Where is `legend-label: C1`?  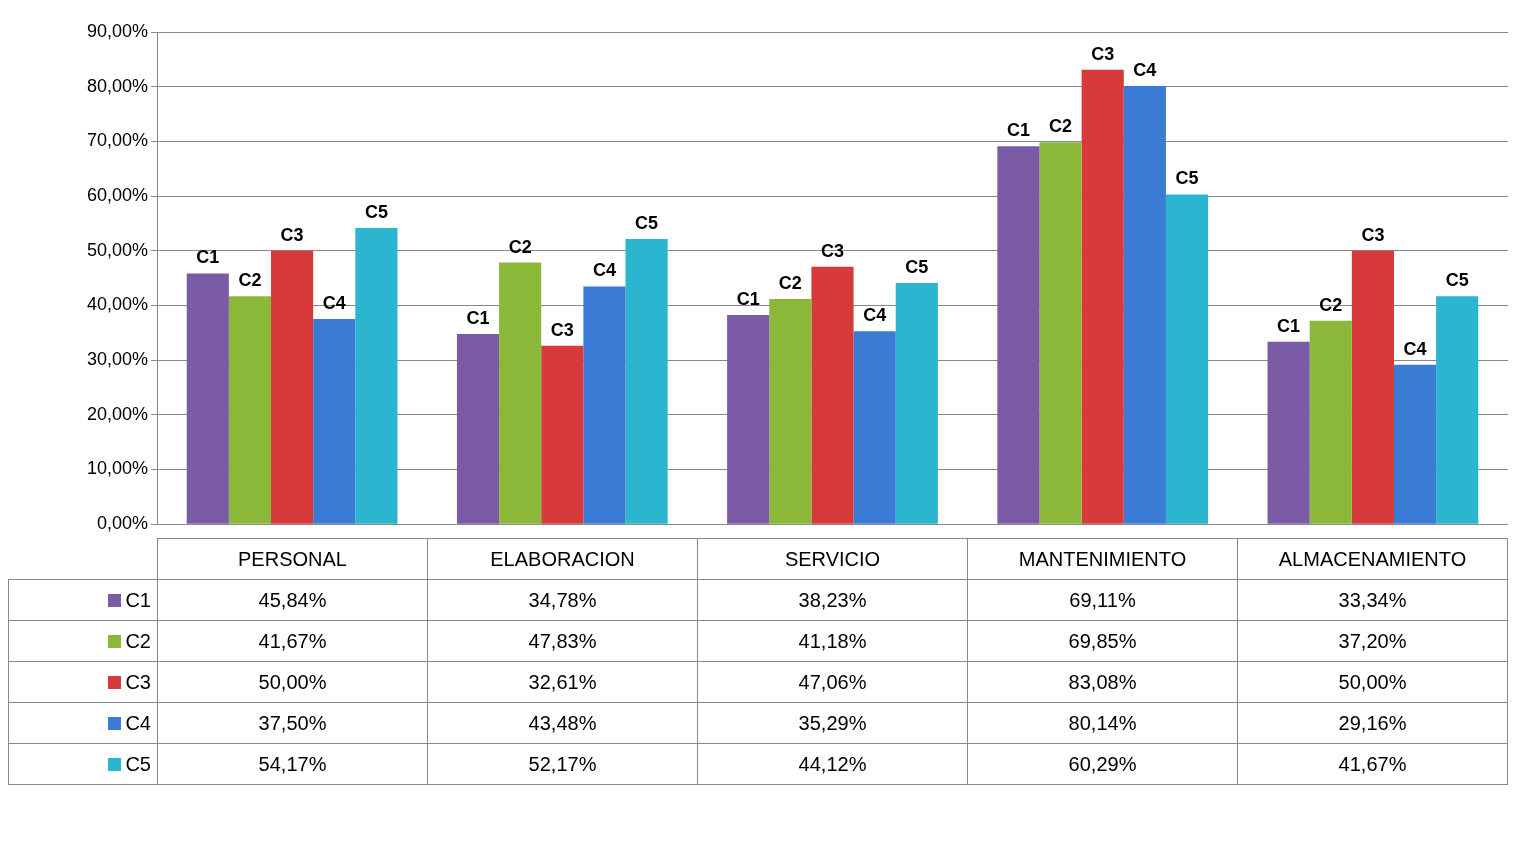 legend-label: C1 is located at coordinates (83, 600).